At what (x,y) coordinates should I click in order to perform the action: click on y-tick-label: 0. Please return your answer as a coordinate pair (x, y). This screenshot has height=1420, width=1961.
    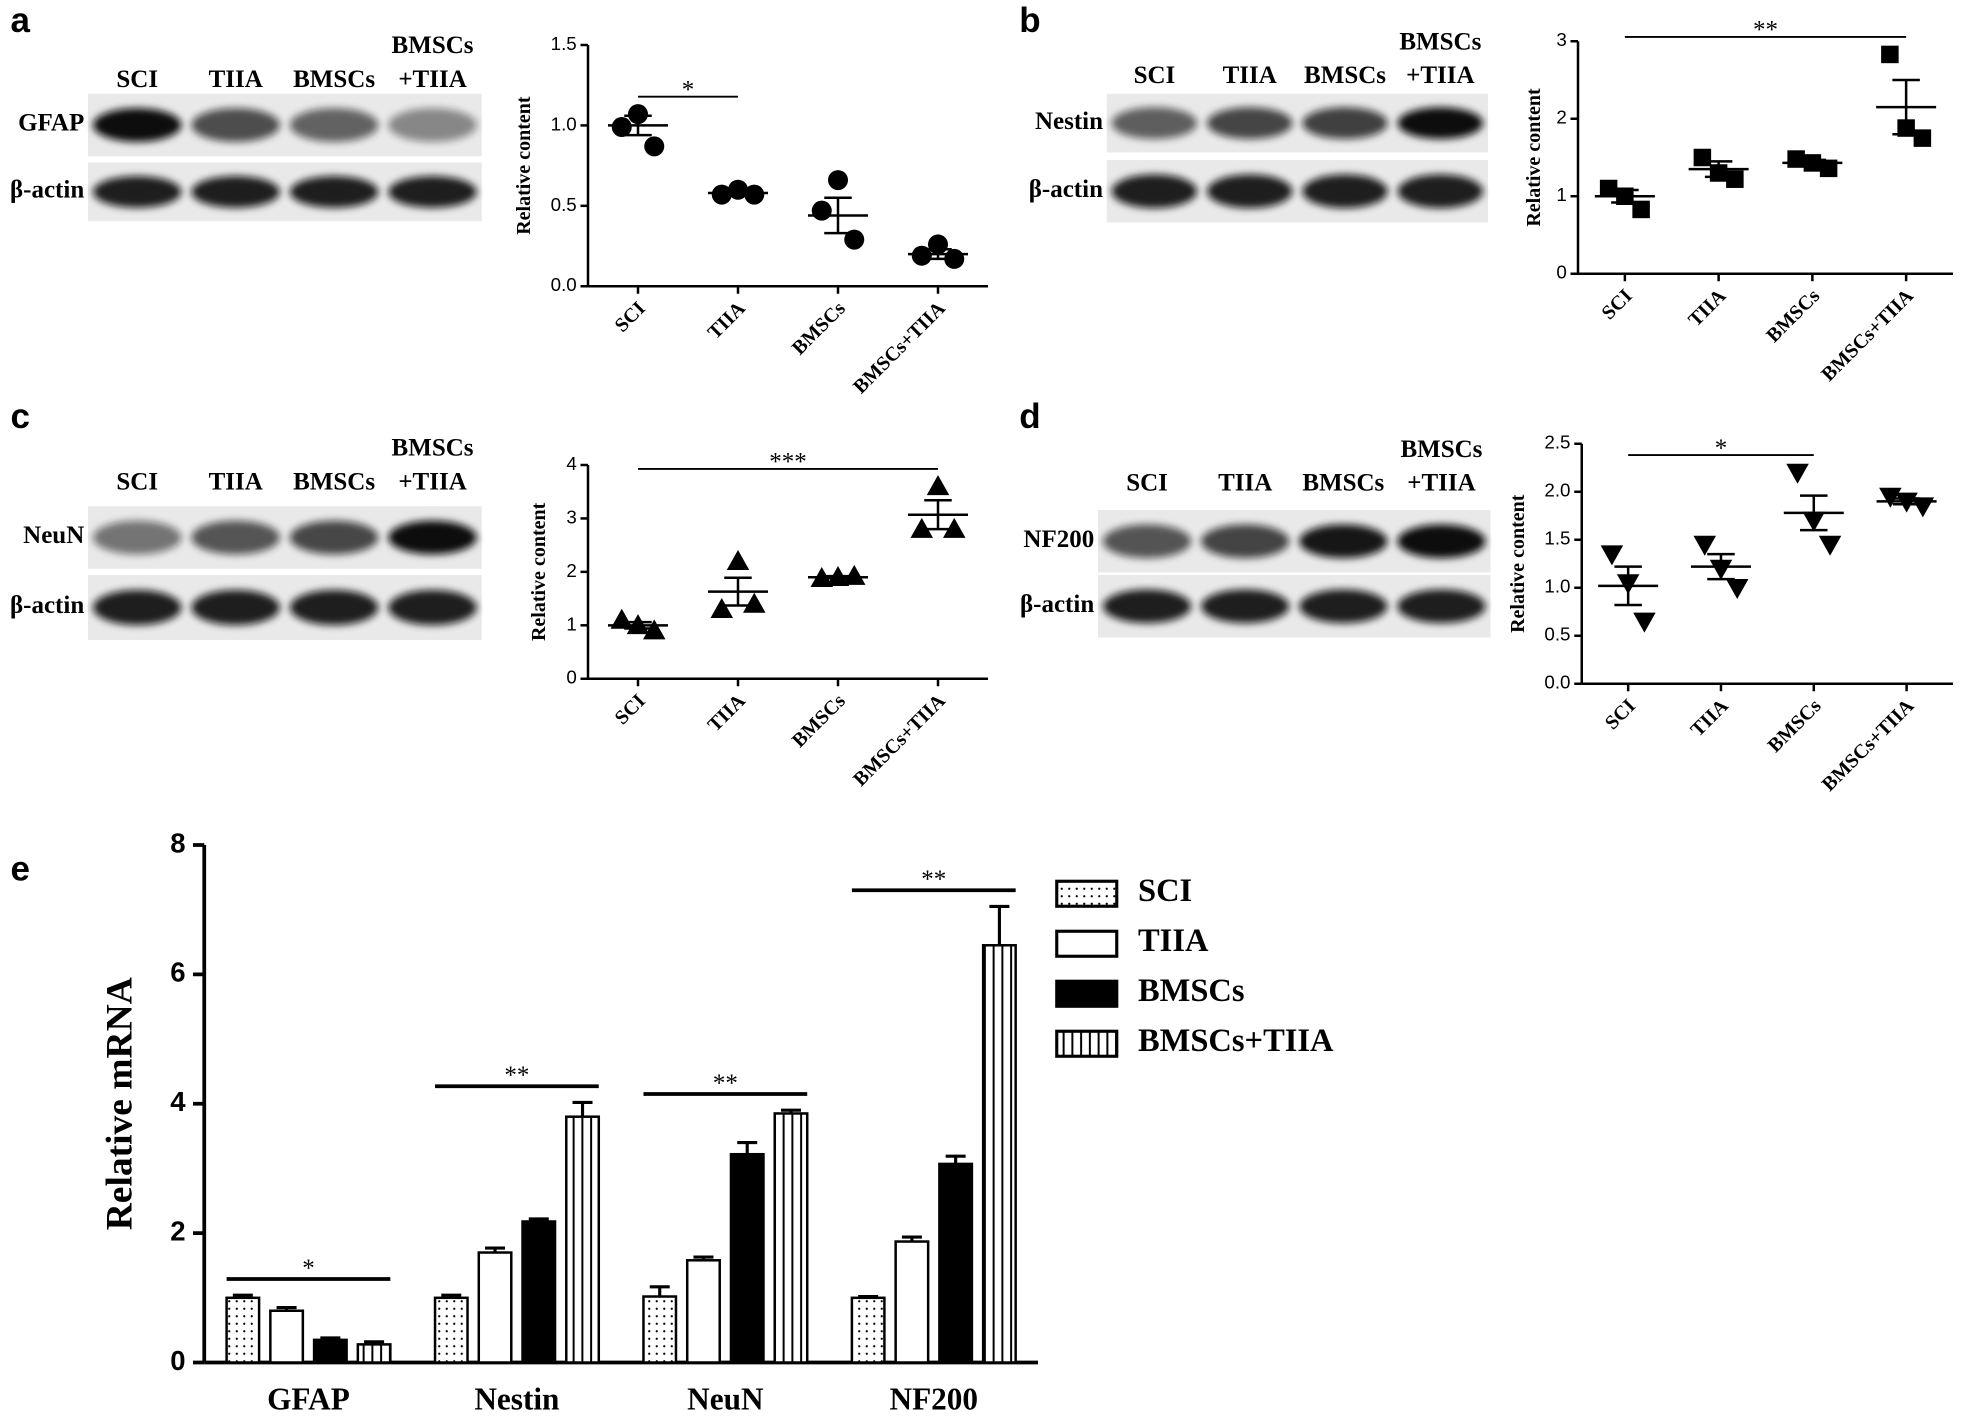
    Looking at the image, I should click on (571, 677).